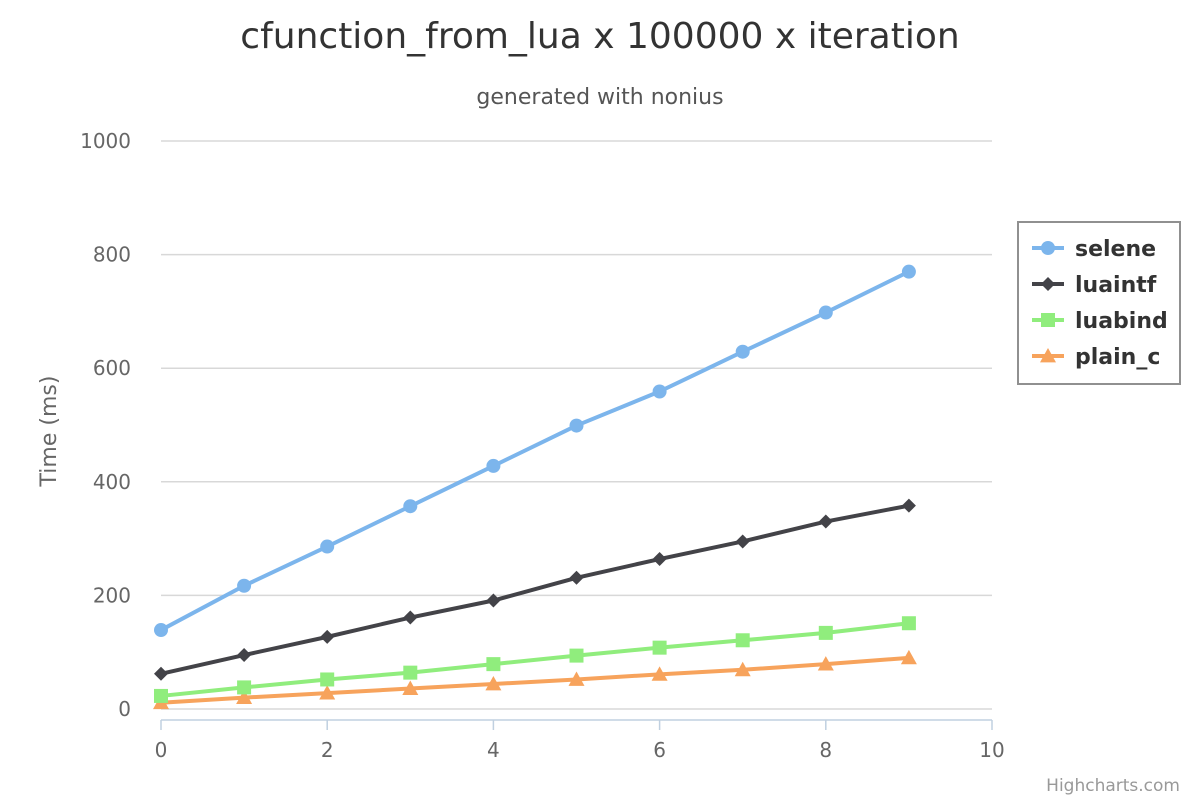 The image size is (1200, 800). What do you see at coordinates (493, 750) in the screenshot?
I see `x-tick-label: 4` at bounding box center [493, 750].